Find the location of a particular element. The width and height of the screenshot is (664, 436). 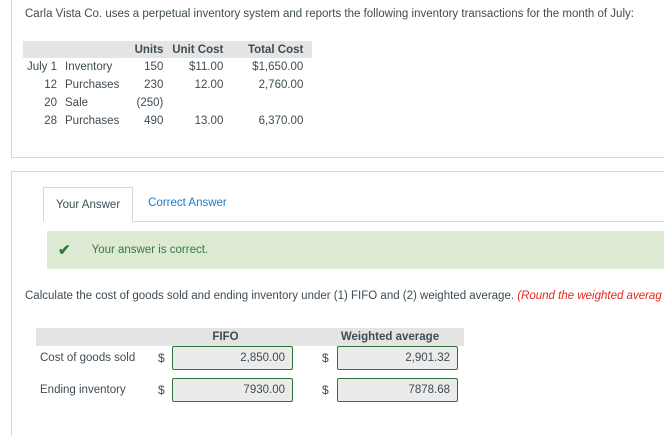

header-fifo: FIFO is located at coordinates (225, 337).